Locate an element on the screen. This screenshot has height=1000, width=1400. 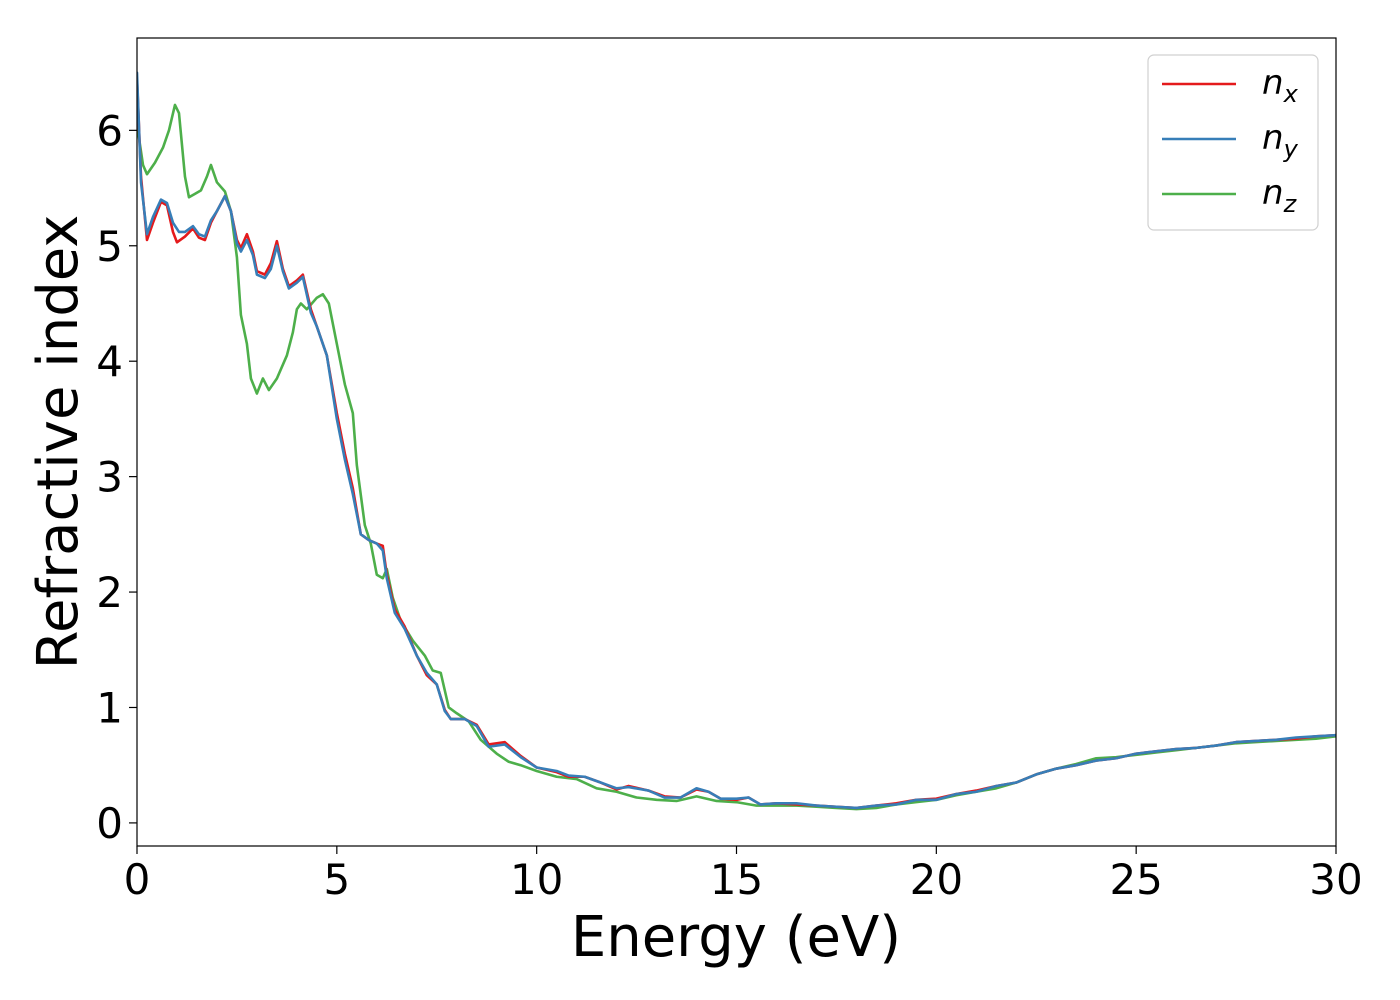
y-tick-label: 0 is located at coordinates (109, 823).